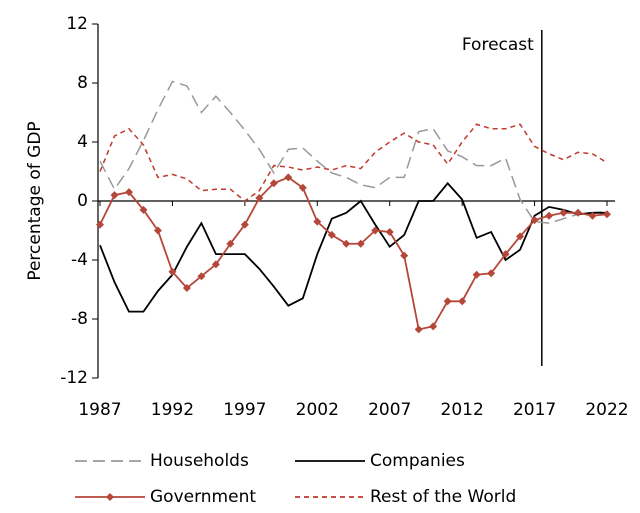 The image size is (640, 513). I want to click on x-tick-label: 2012, so click(462, 410).